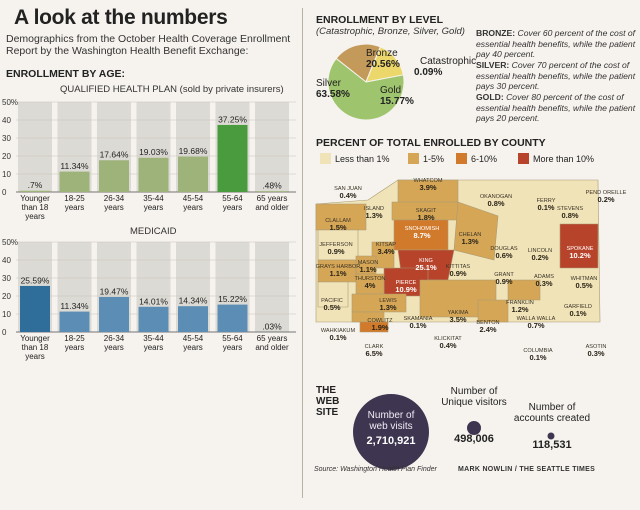  Describe the element at coordinates (66, 74) in the screenshot. I see `enrollment-by-age-heading: ENROLLMENT BY AGE:` at that location.